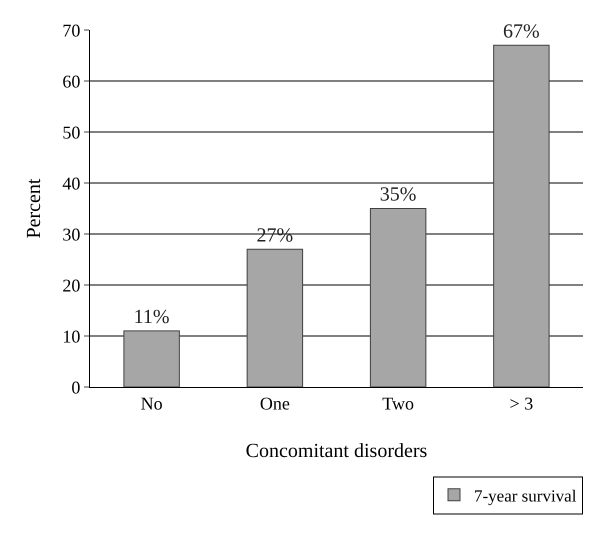 The height and width of the screenshot is (537, 603). Describe the element at coordinates (151, 404) in the screenshot. I see `x-tick-label: No` at that location.